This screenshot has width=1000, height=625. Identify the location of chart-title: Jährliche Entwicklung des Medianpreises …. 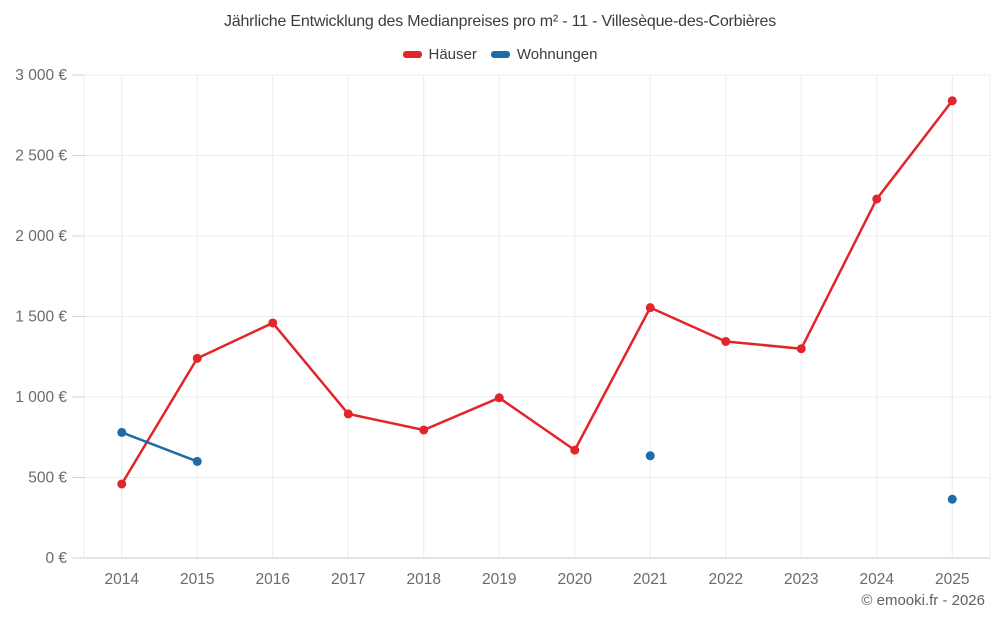
(500, 21).